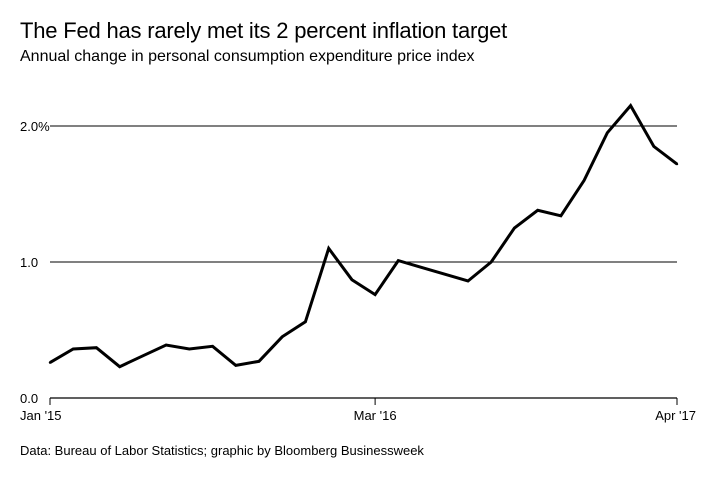  What do you see at coordinates (35, 126) in the screenshot?
I see `y-tick-label: 2.0%` at bounding box center [35, 126].